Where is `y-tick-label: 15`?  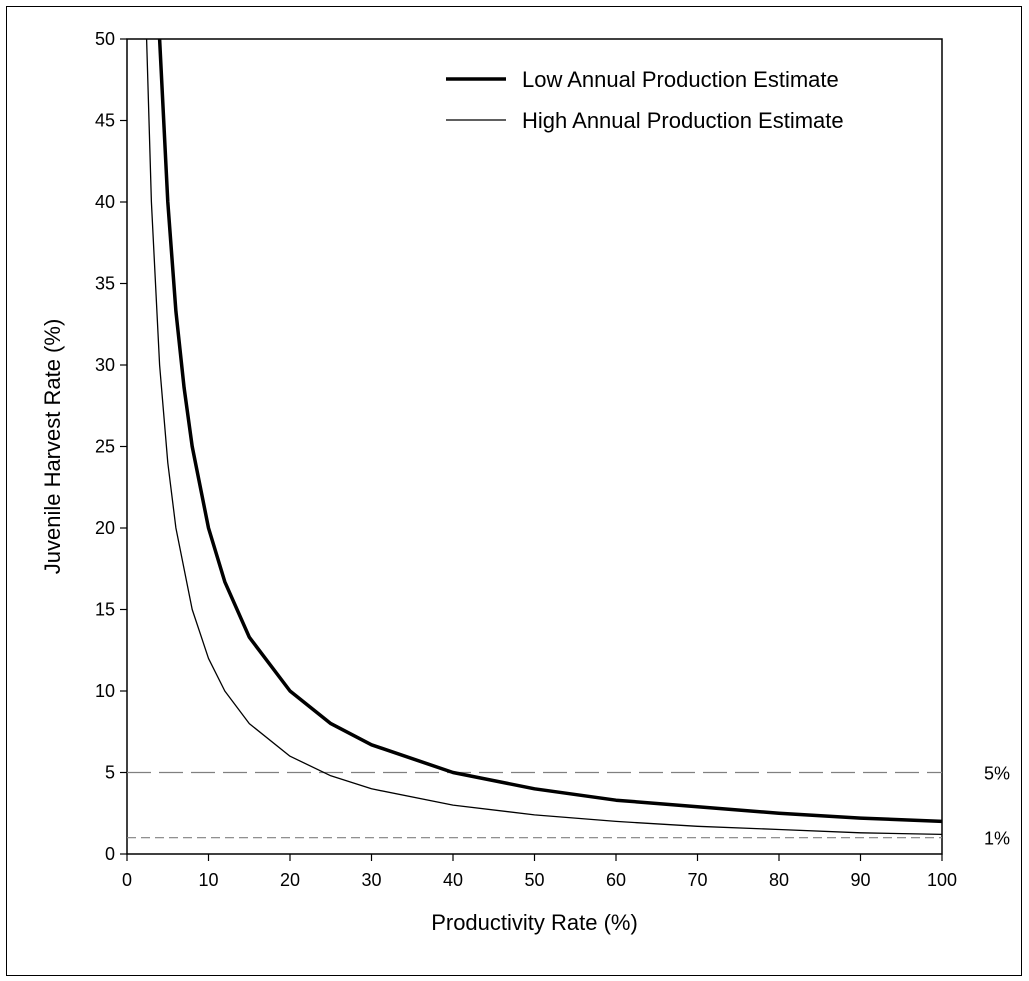
y-tick-label: 15 is located at coordinates (105, 610).